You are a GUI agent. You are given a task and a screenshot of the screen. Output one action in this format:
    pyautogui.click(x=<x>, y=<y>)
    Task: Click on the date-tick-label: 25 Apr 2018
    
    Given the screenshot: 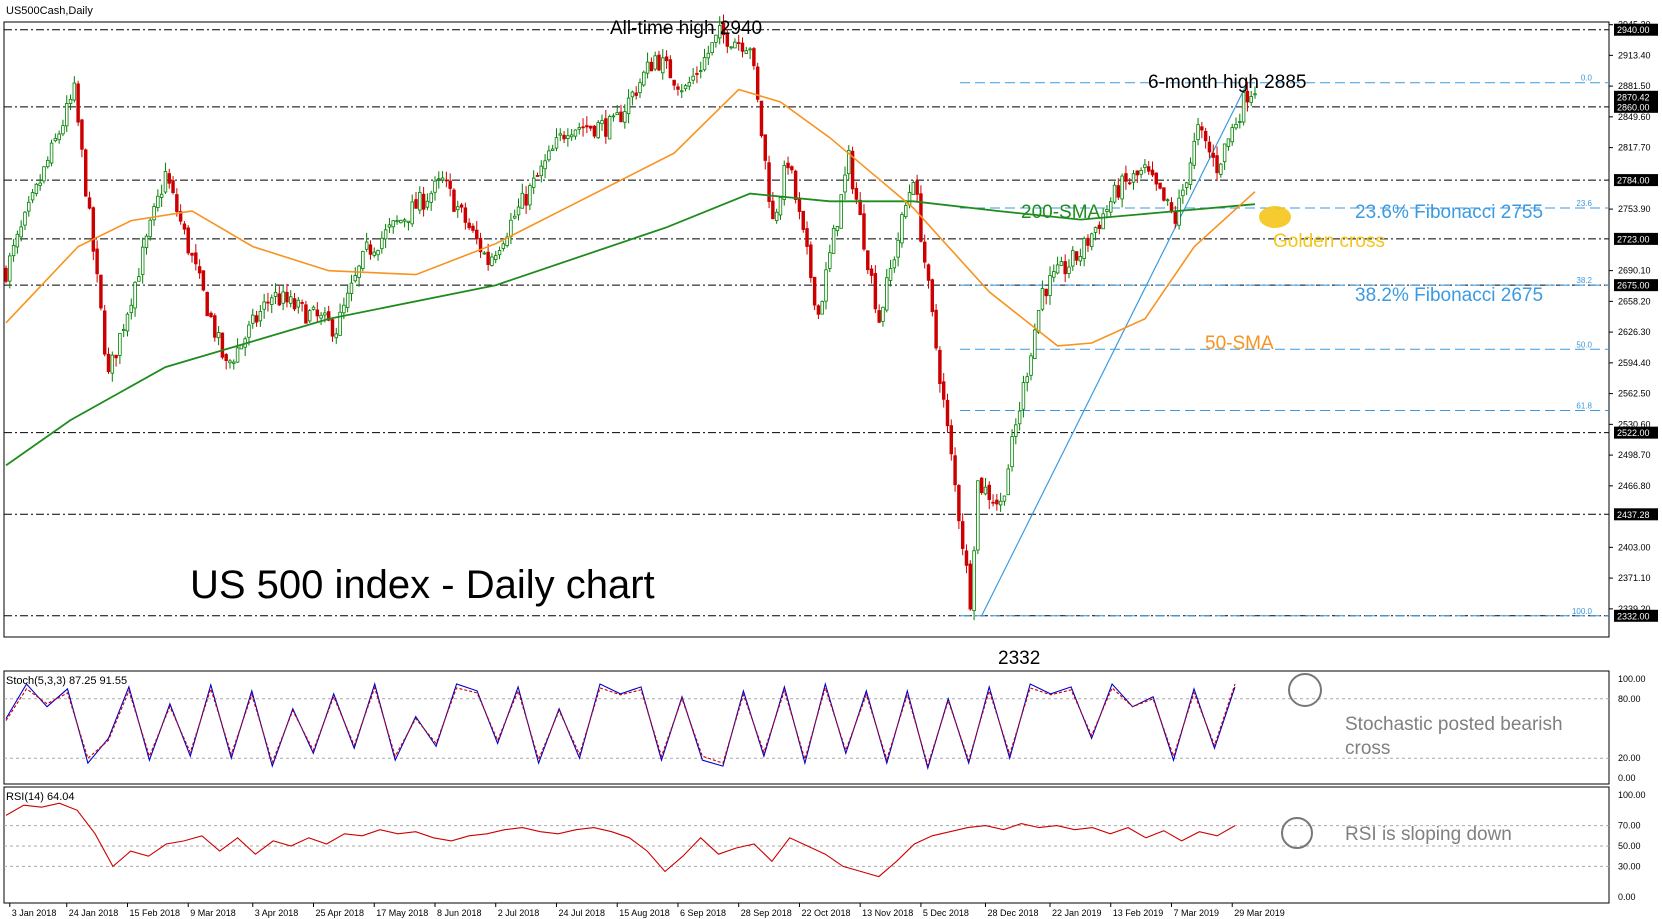 What is the action you would take?
    pyautogui.click(x=340, y=913)
    